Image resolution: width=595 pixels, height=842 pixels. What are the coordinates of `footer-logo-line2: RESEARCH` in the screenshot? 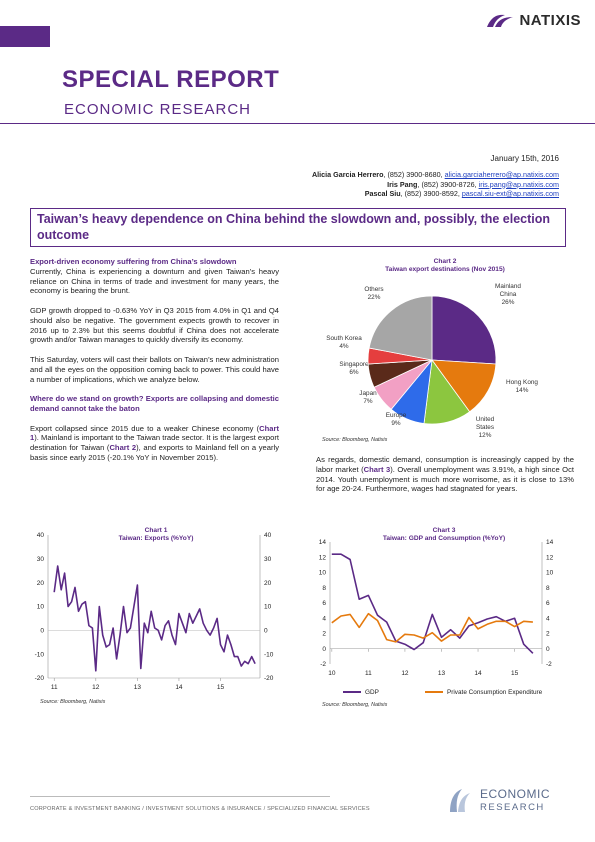 It's located at (512, 807).